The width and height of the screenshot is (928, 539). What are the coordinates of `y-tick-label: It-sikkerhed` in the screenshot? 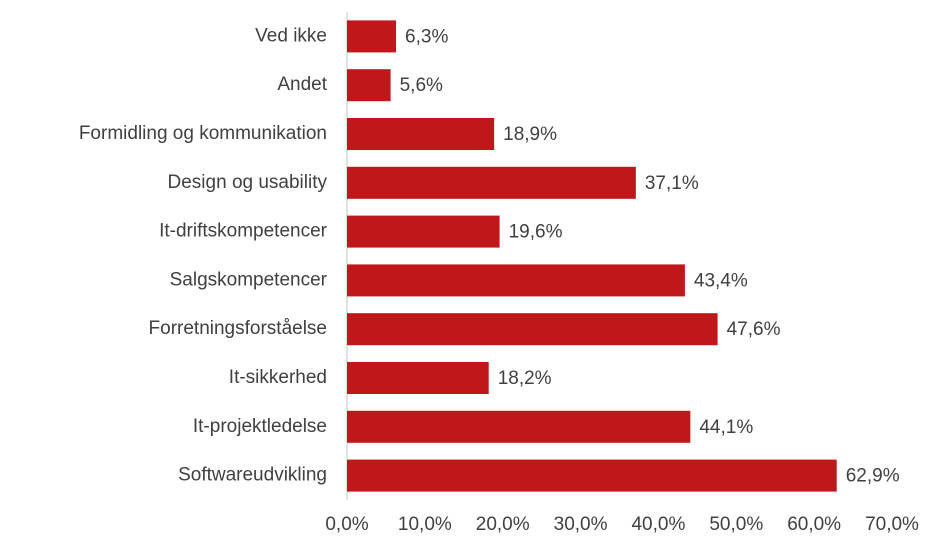 It's located at (278, 377).